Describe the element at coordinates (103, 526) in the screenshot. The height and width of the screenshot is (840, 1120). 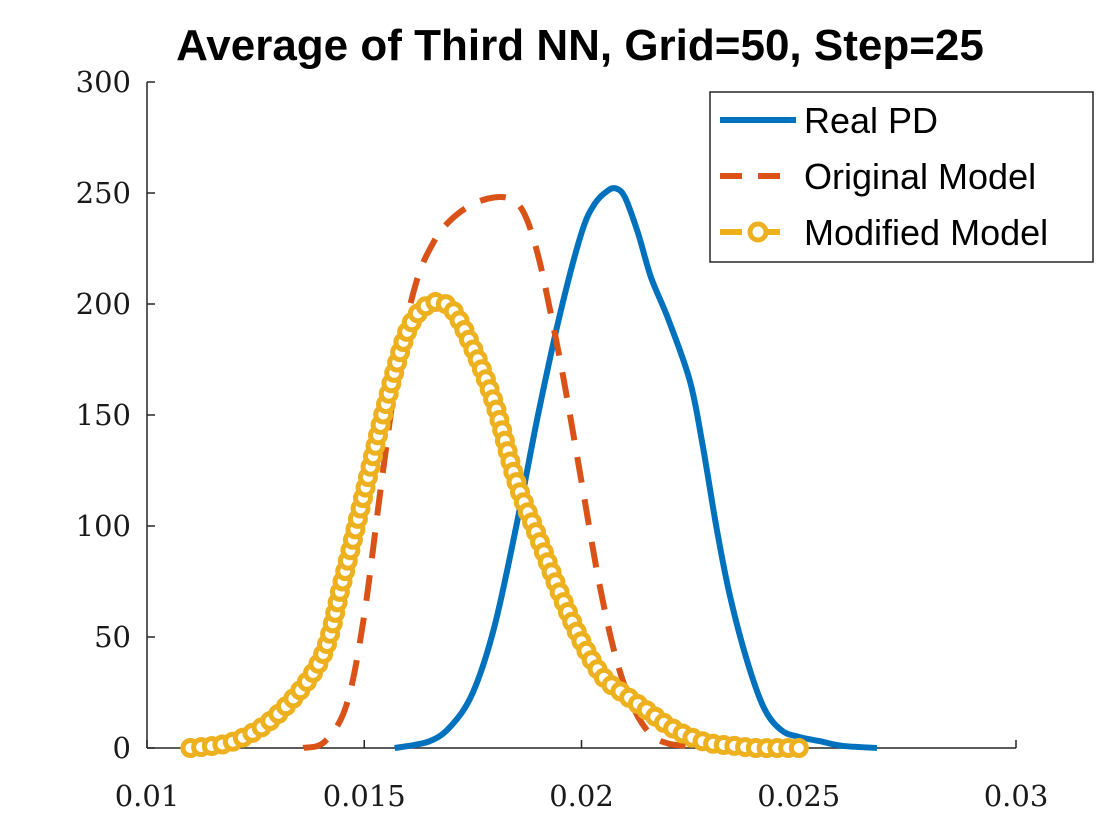
I see `y-tick-label: 100` at that location.